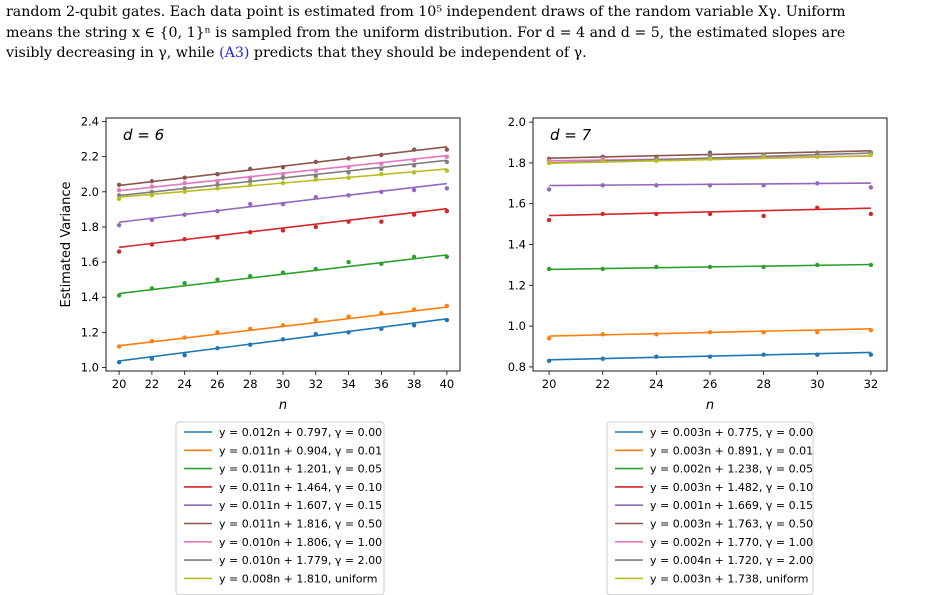 The height and width of the screenshot is (595, 949). I want to click on x-tick-label: 30, so click(283, 384).